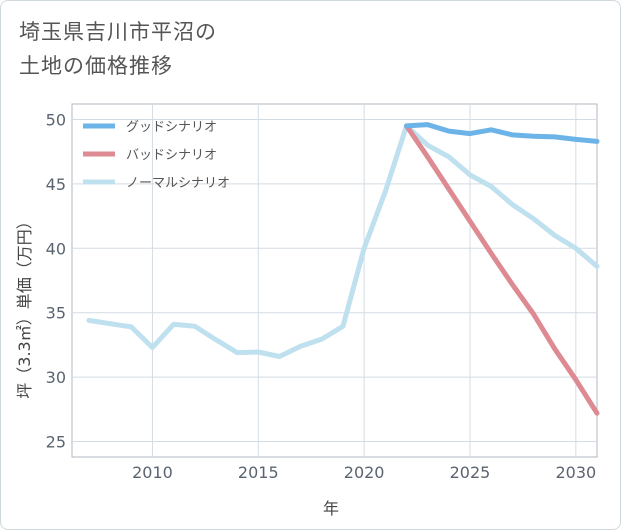 The height and width of the screenshot is (530, 621). I want to click on x-axis-title: 年, so click(331, 508).